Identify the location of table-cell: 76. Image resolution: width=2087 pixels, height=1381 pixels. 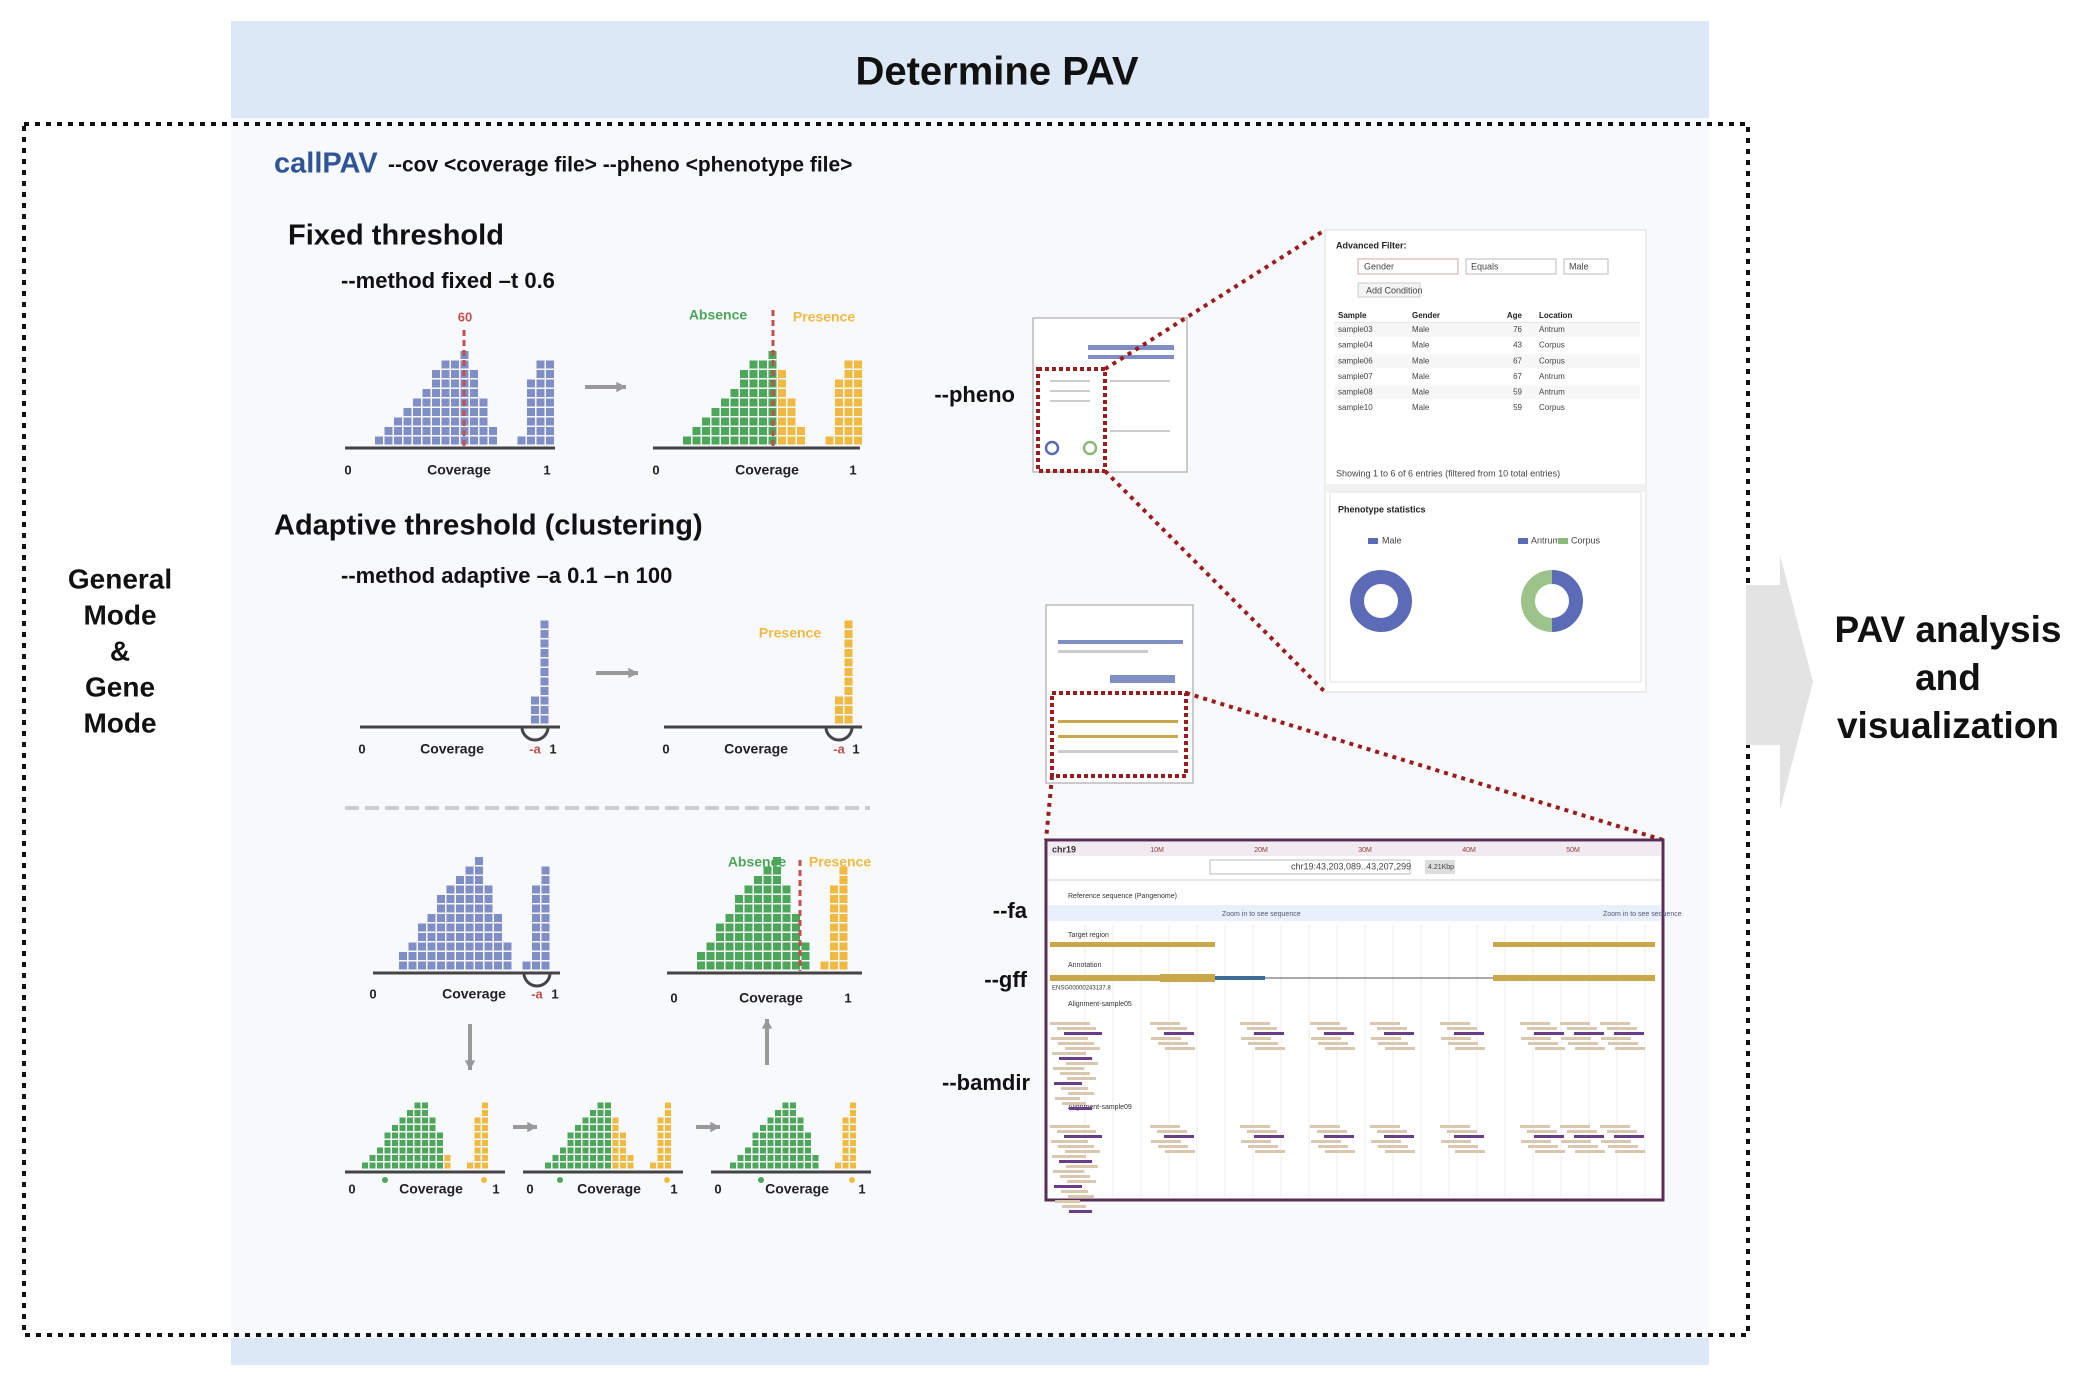
(1517, 329).